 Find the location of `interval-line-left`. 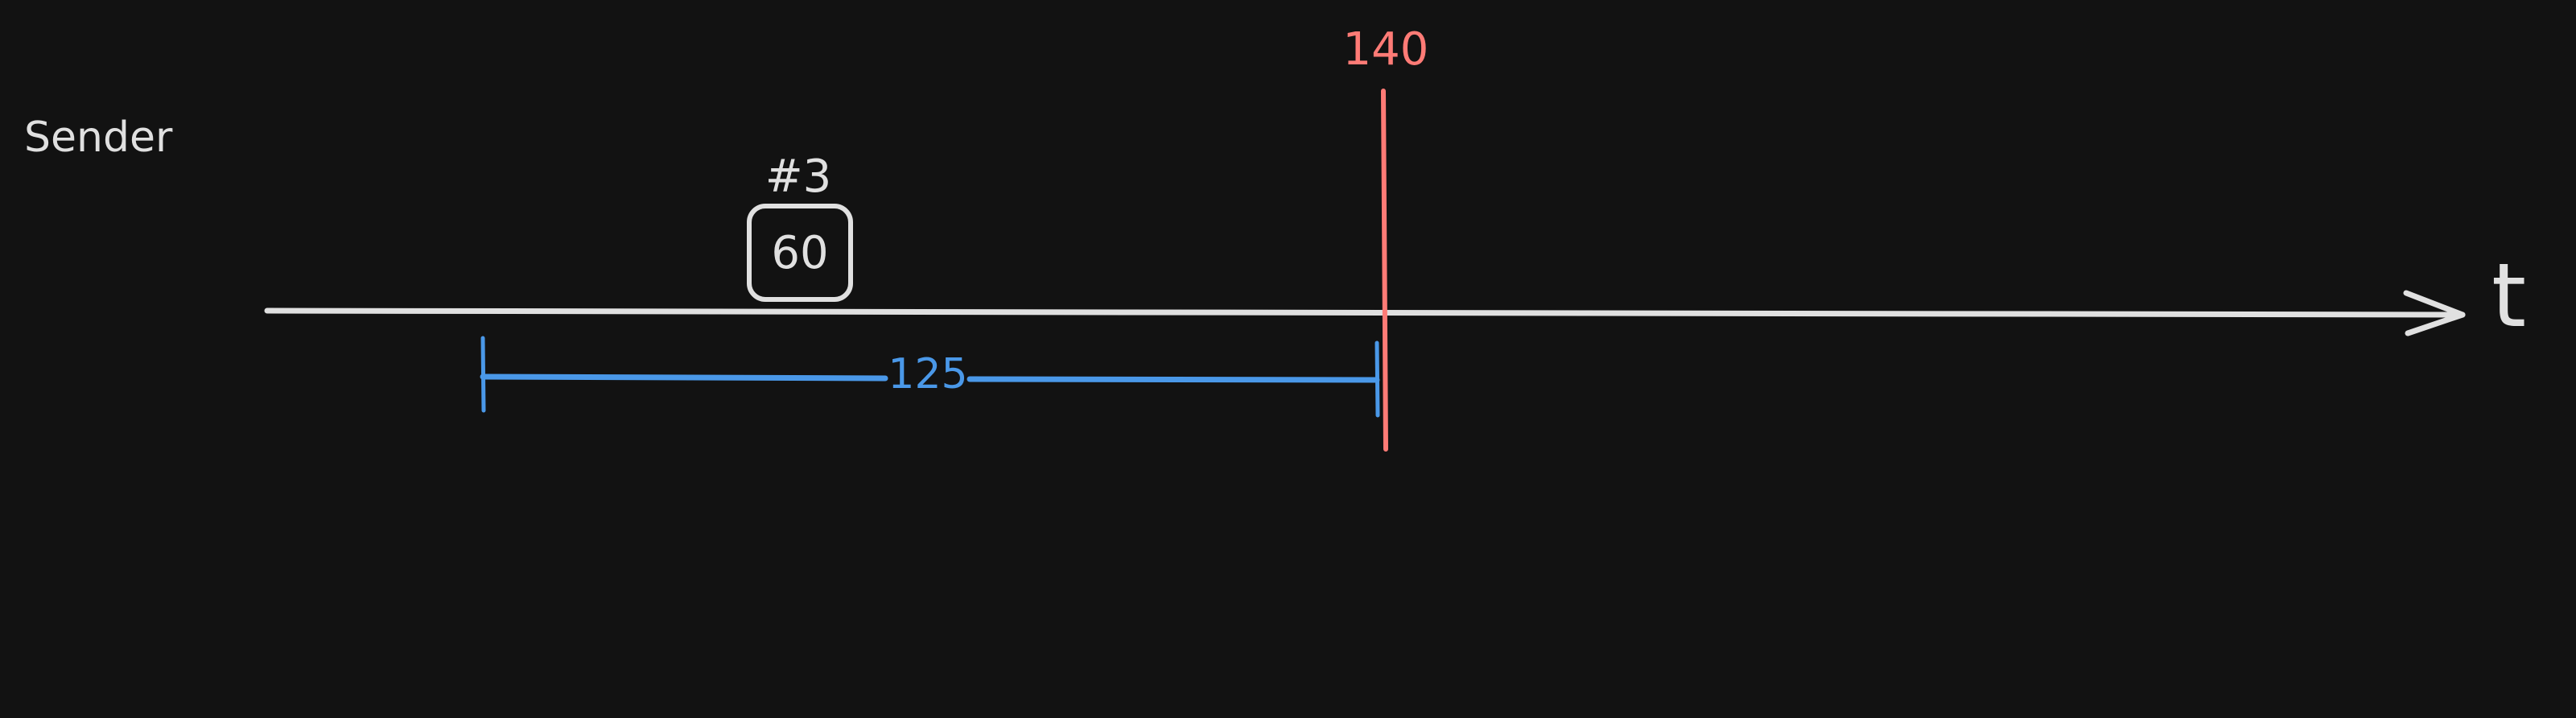

interval-line-left is located at coordinates (684, 377).